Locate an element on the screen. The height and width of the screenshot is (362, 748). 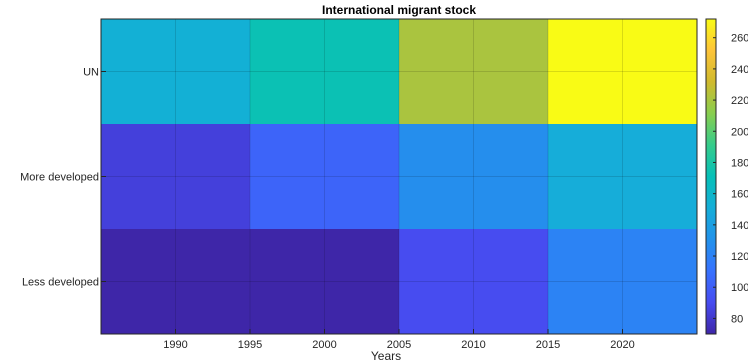
colorbar-tick-label: 200 is located at coordinates (739, 132).